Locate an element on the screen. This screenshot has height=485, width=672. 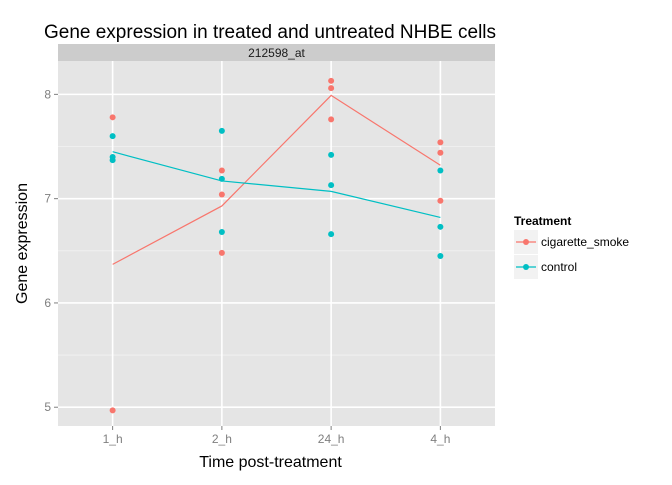
facet-label: 212598_at is located at coordinates (276, 53).